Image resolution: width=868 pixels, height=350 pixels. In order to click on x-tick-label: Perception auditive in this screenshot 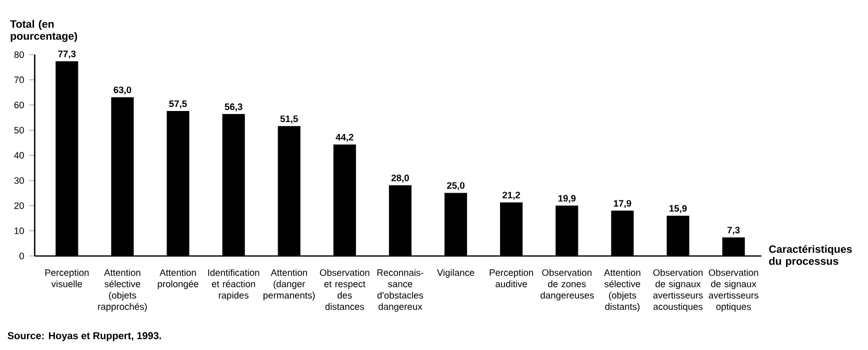, I will do `click(512, 278)`.